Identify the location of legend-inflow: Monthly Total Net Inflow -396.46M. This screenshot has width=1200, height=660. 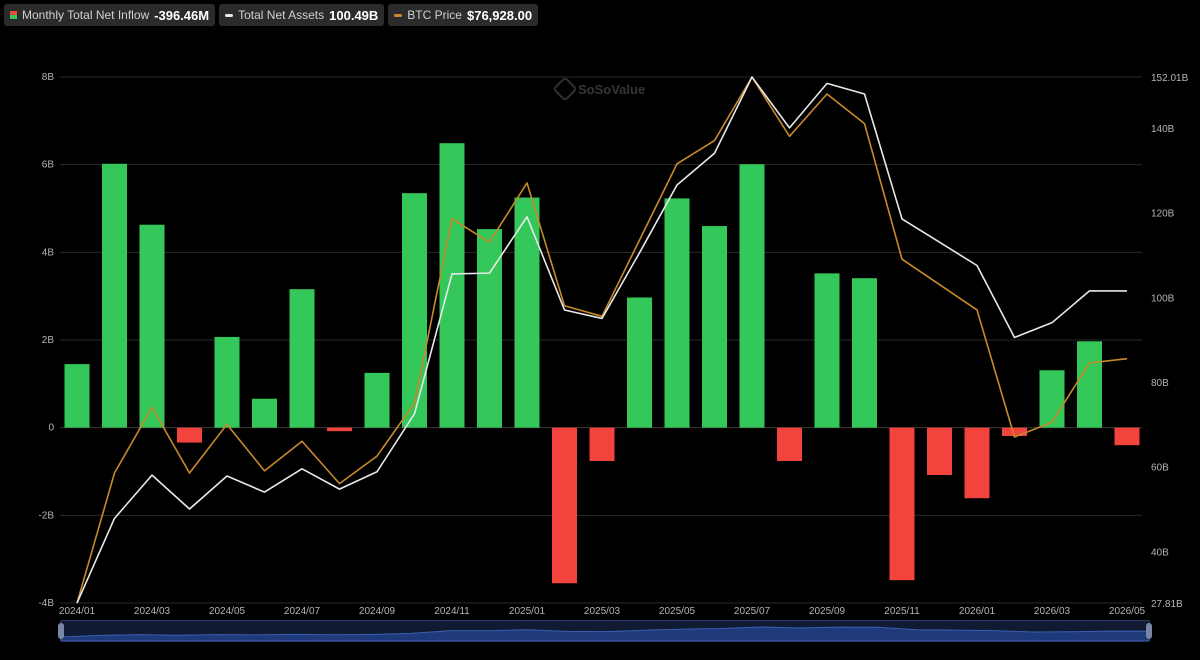
(110, 15).